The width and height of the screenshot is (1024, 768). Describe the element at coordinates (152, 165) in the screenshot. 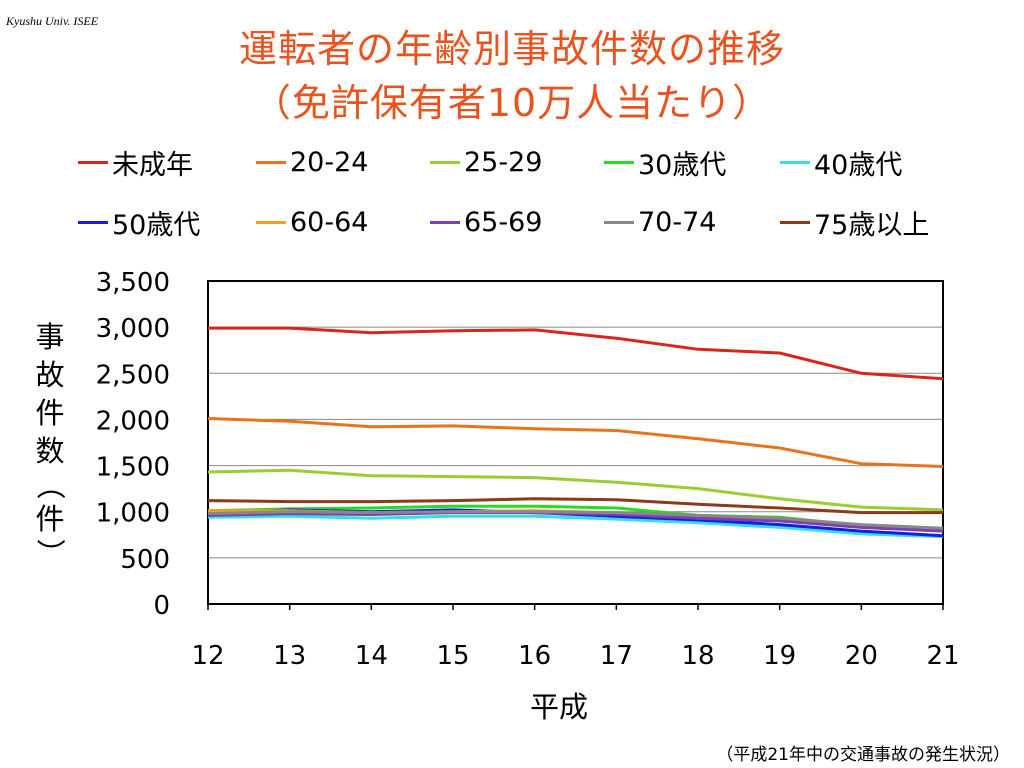

I see `legend-label: 未成年` at that location.